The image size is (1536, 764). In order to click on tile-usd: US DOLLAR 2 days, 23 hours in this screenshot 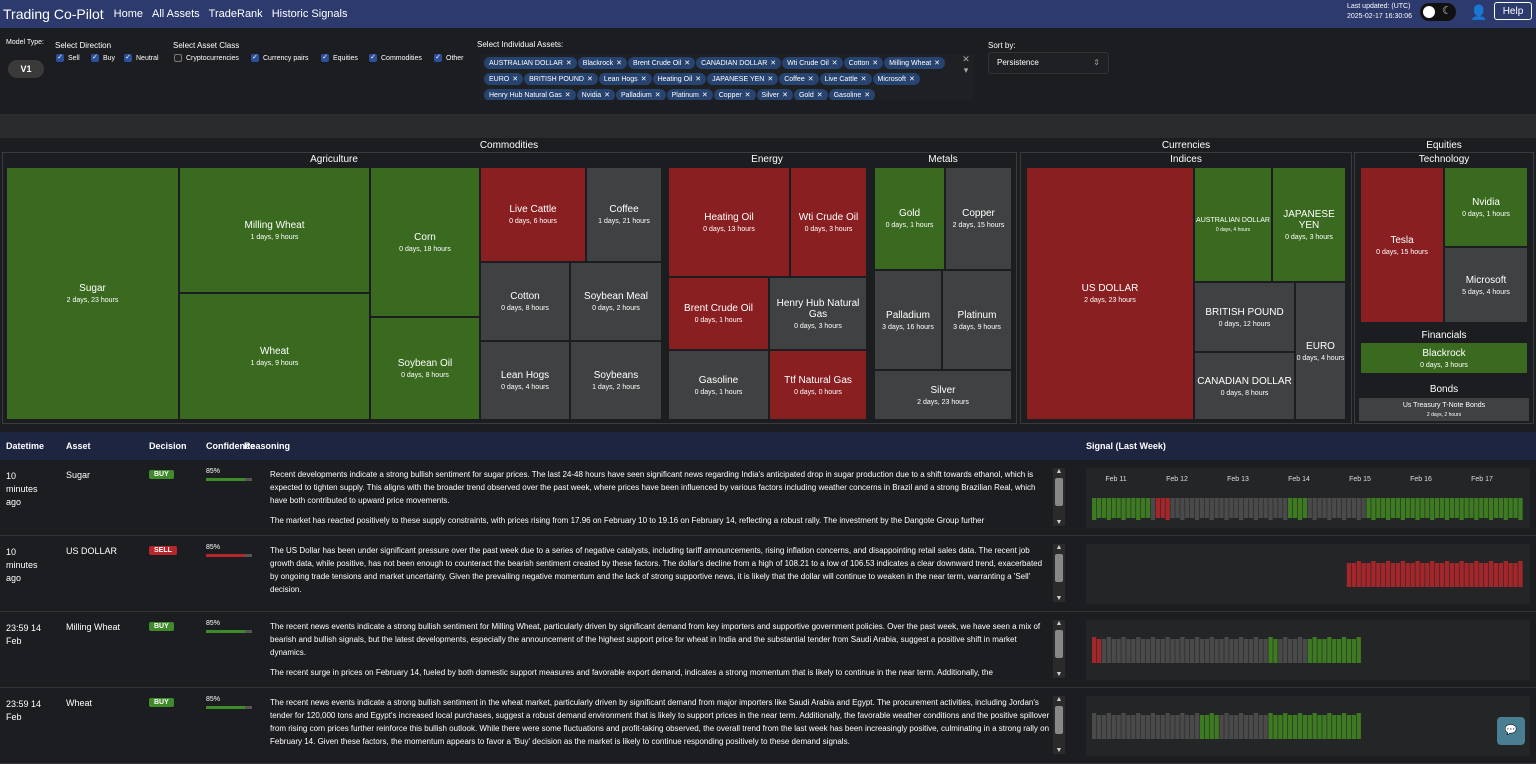, I will do `click(1110, 293)`.